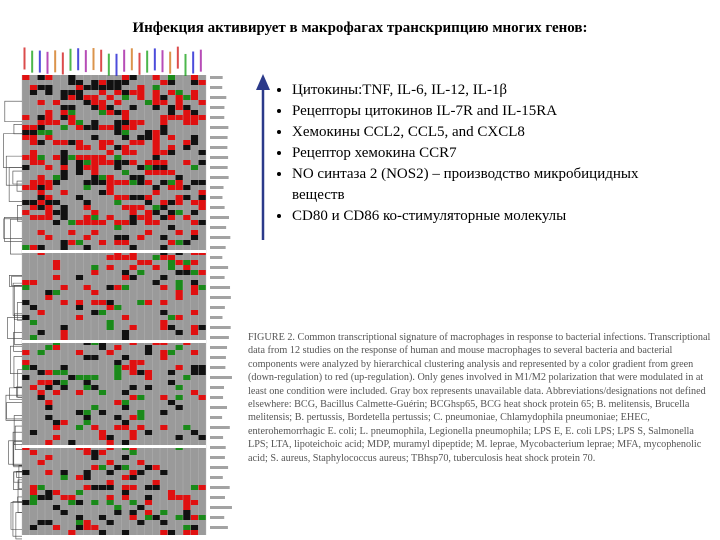  What do you see at coordinates (154, 59) in the screenshot?
I see `column-label` at bounding box center [154, 59].